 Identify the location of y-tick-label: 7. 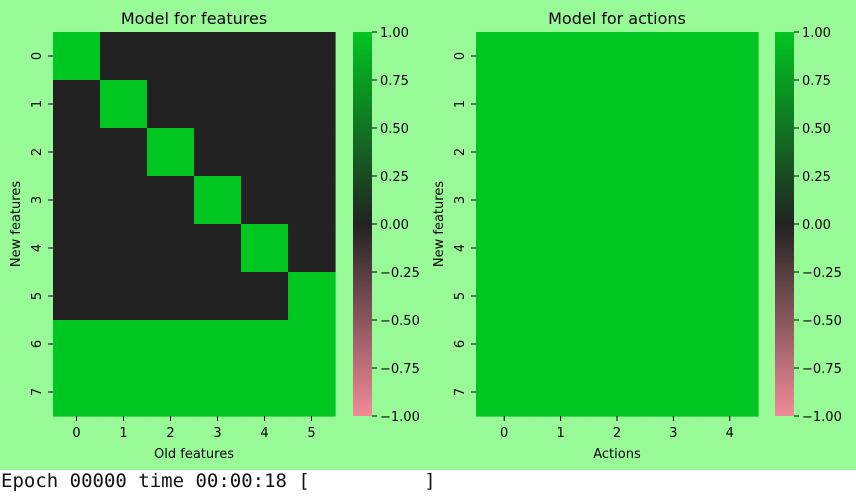
(460, 392).